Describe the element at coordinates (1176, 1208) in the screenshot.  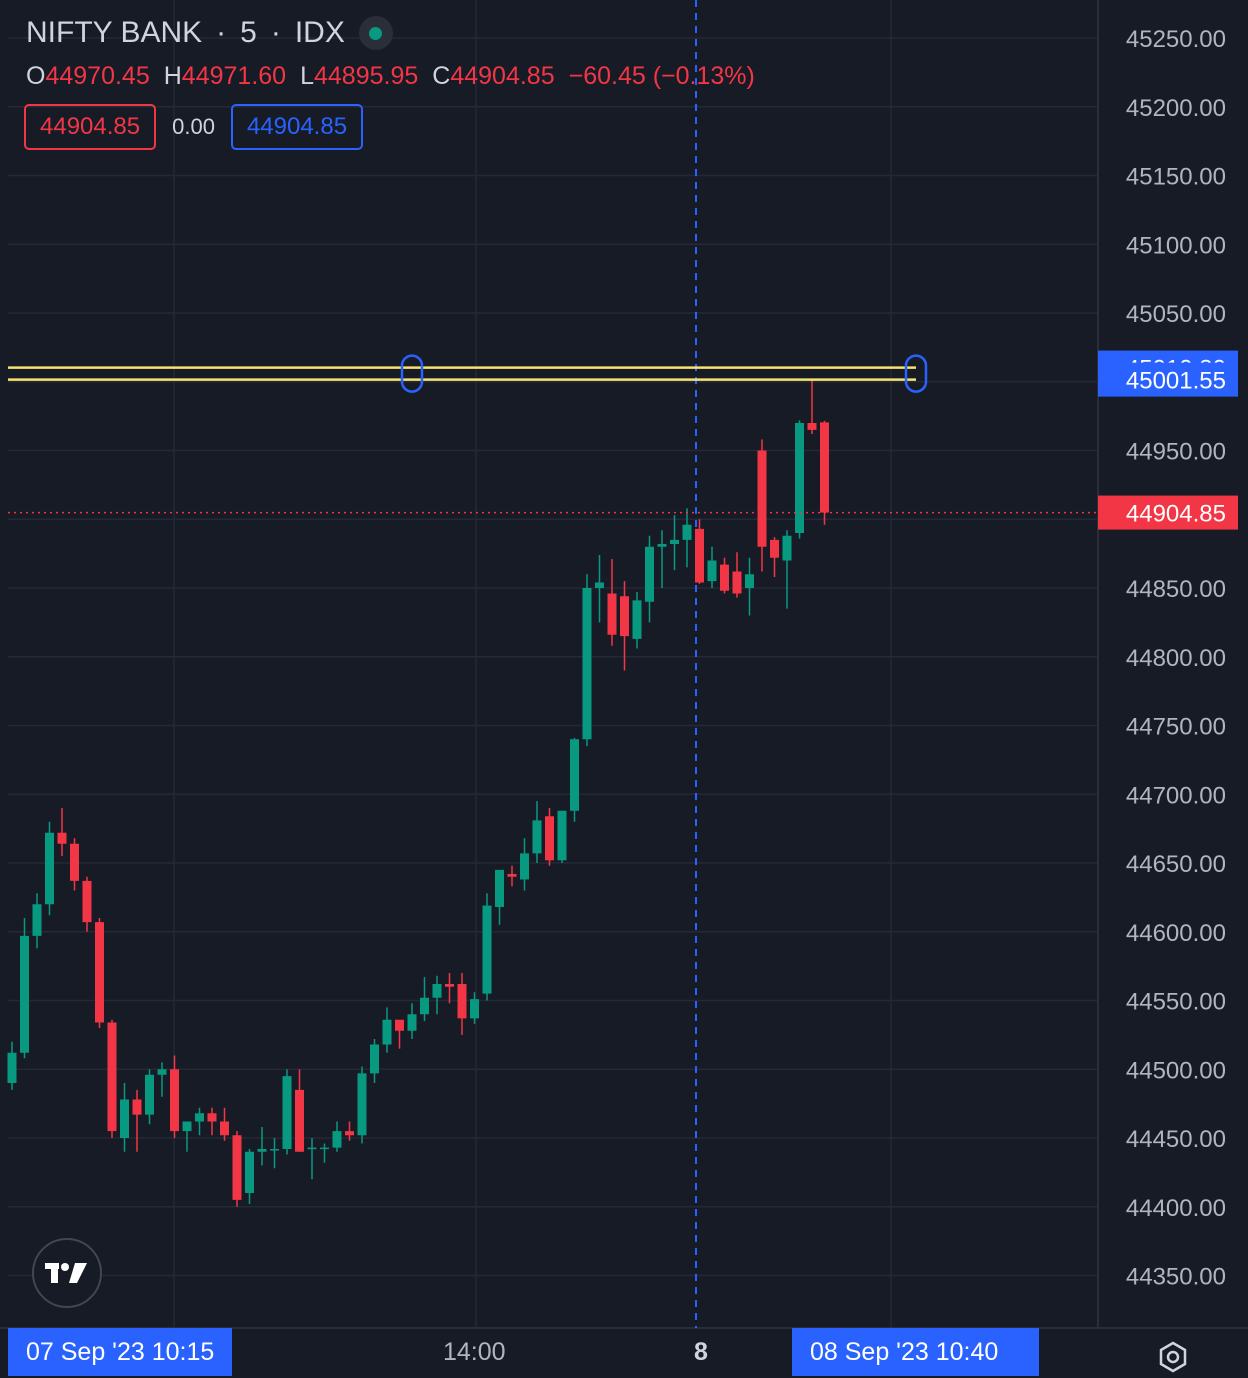
I see `y-tick-label: 44400.00` at that location.